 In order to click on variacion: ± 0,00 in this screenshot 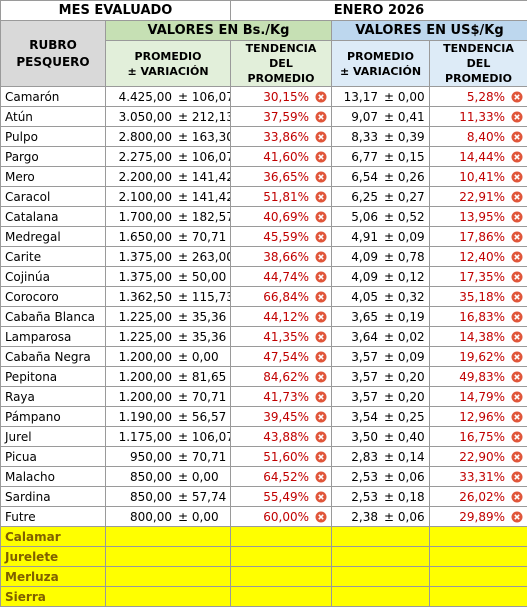, I will do `click(198, 517)`.